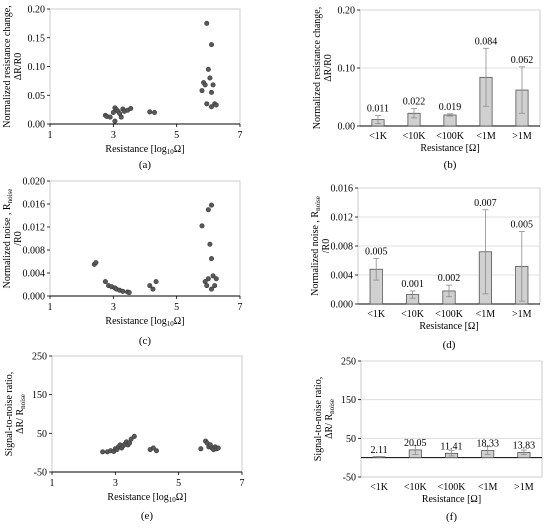  Describe the element at coordinates (317, 68) in the screenshot. I see `y-axis-label-b-1: Normalized resistance change,` at that location.